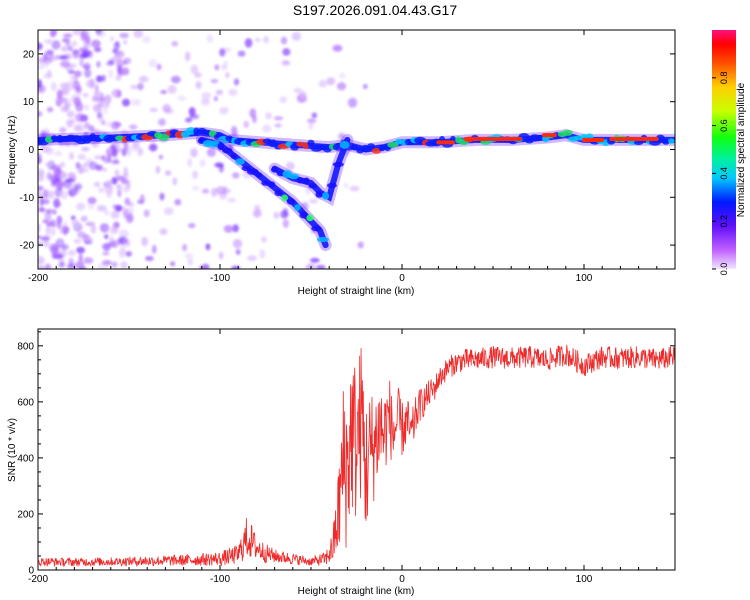  What do you see at coordinates (31, 150) in the screenshot?
I see `y-tick-label: 0` at bounding box center [31, 150].